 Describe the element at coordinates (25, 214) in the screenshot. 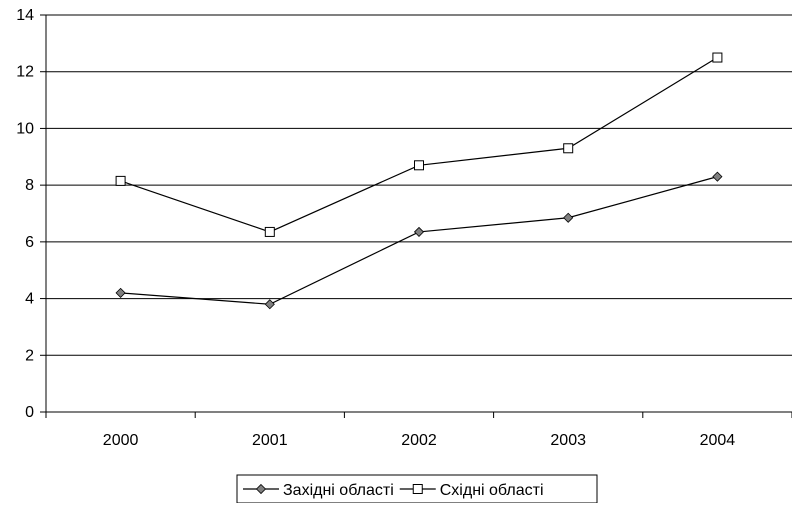

I see `y-axis-tick-labels: 0 2 4 6 8 10 12 14` at that location.